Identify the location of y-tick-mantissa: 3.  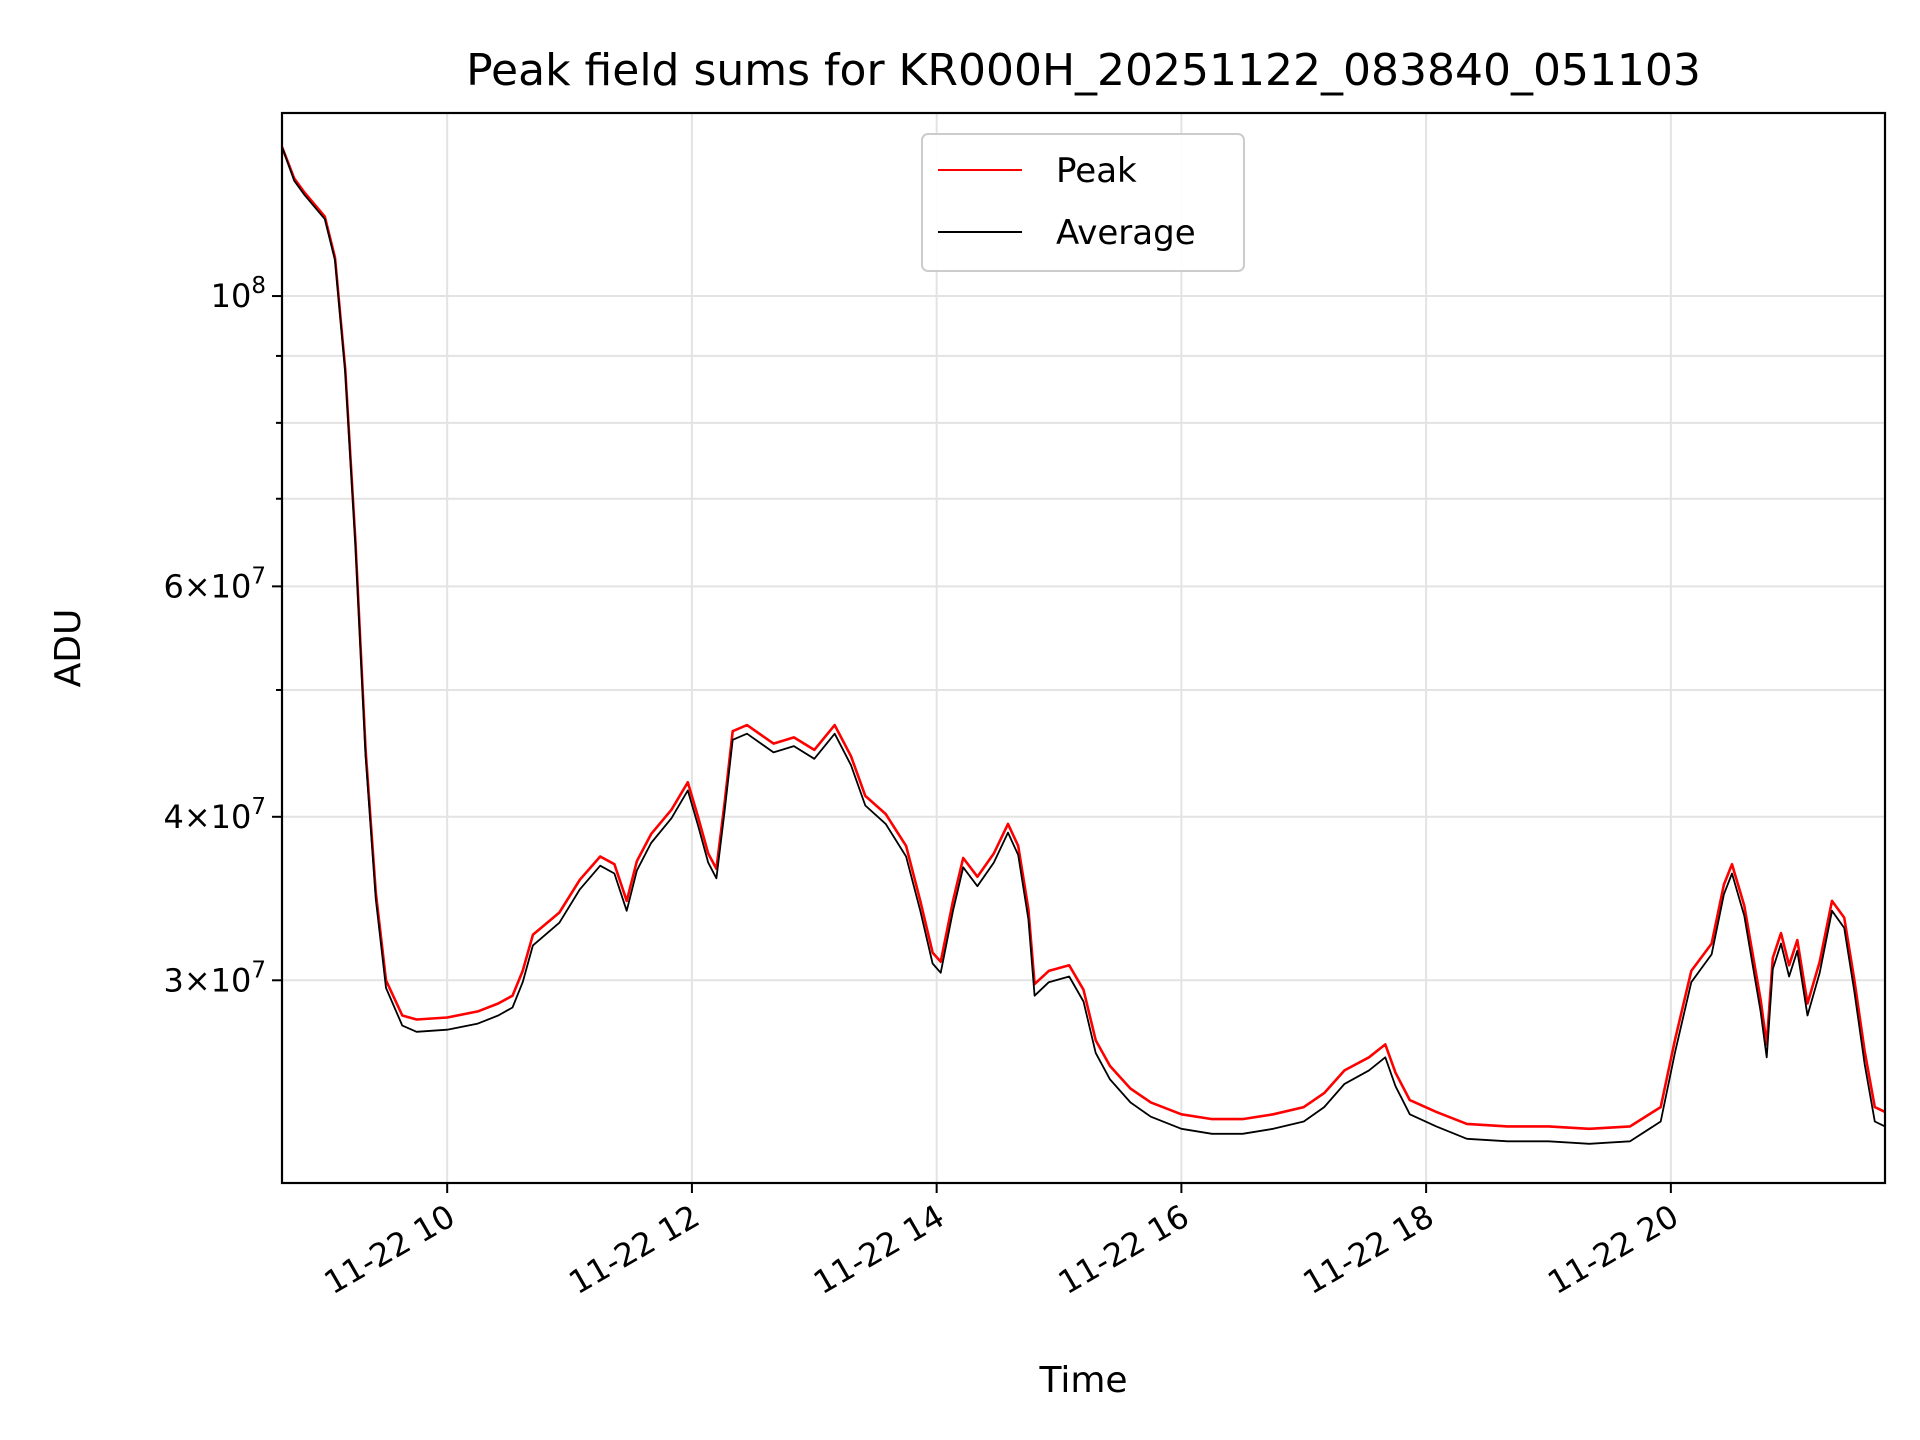
(173, 980).